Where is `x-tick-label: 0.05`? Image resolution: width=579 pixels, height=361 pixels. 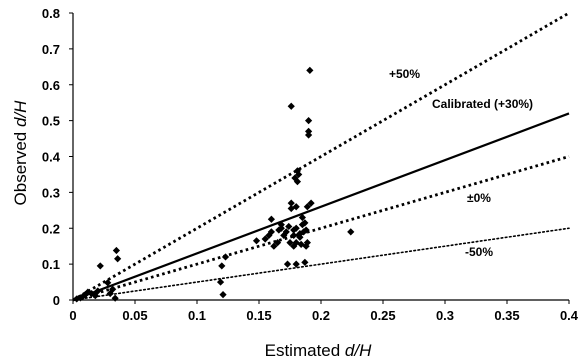 x-tick-label: 0.05 is located at coordinates (134, 315).